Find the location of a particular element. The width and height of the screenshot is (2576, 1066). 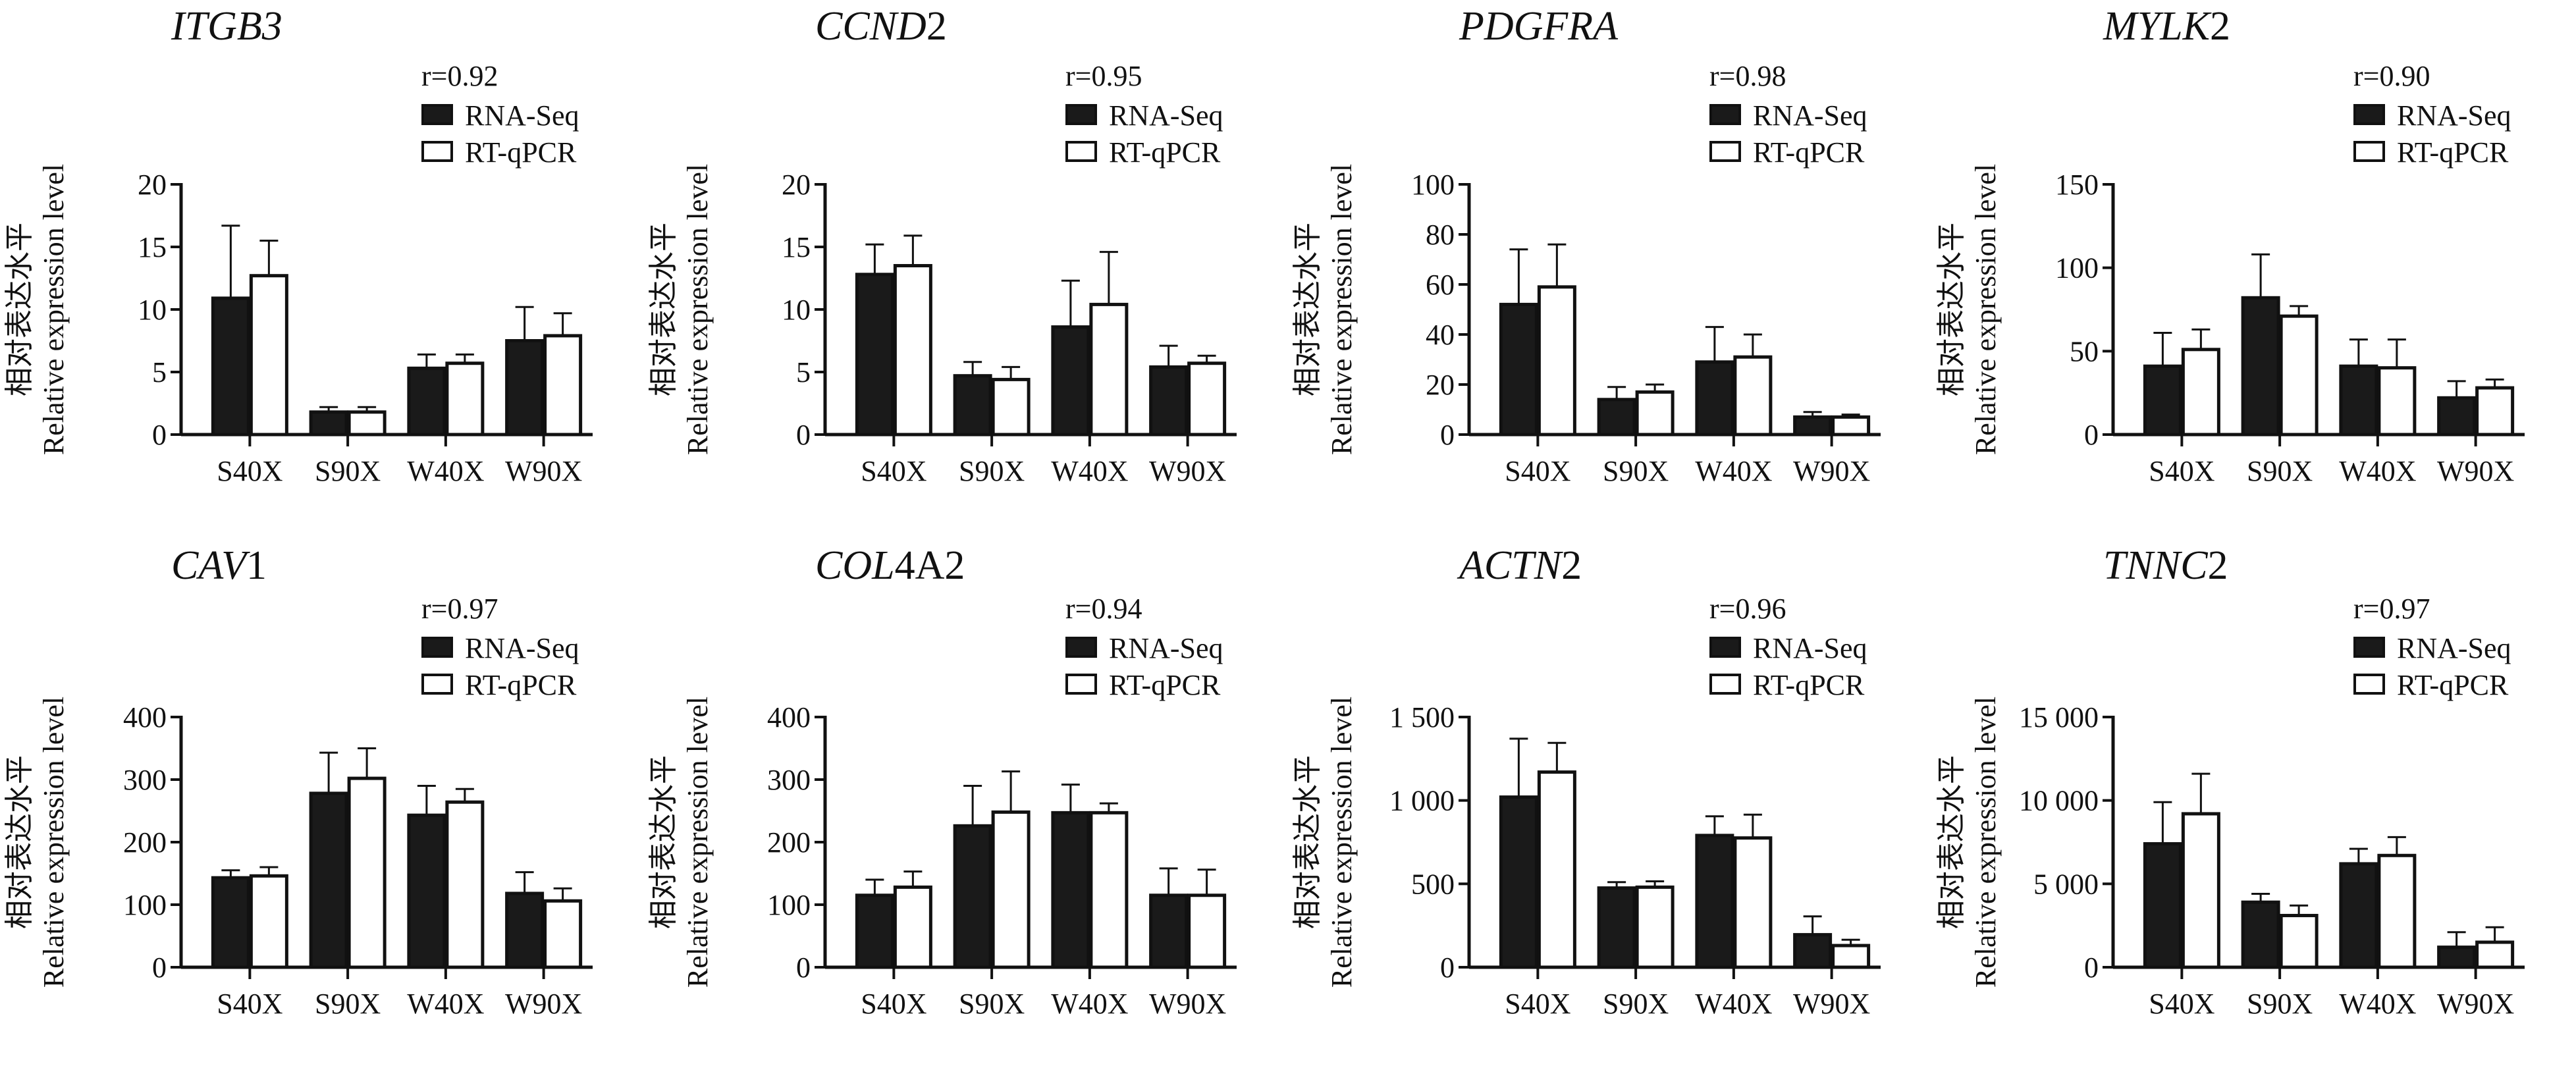

correlation-label: r=0.98 is located at coordinates (1748, 76).